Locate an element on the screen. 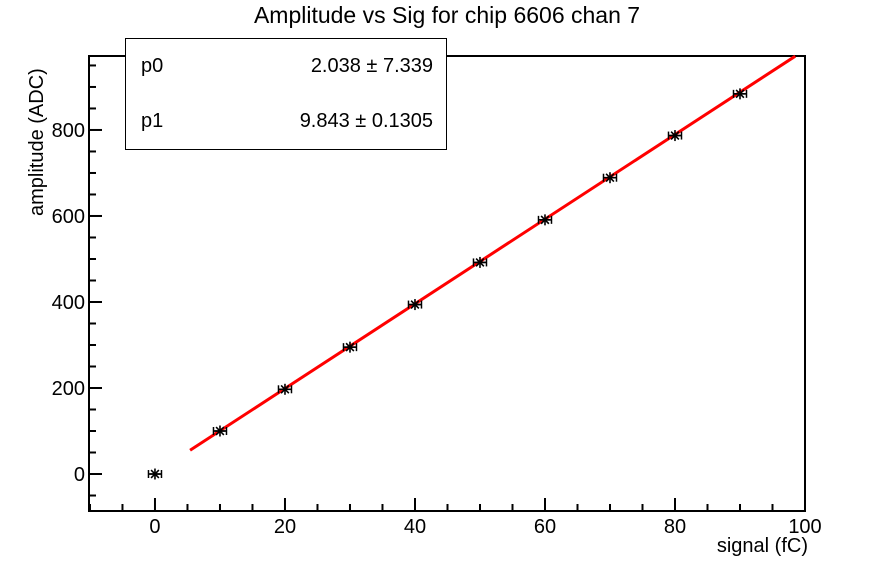 This screenshot has width=896, height=572. x-tick-label: 100 is located at coordinates (804, 527).